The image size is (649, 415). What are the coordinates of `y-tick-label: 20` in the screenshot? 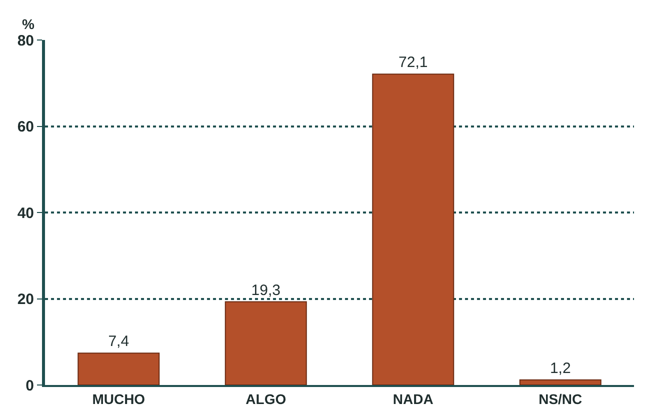 It's located at (25, 299).